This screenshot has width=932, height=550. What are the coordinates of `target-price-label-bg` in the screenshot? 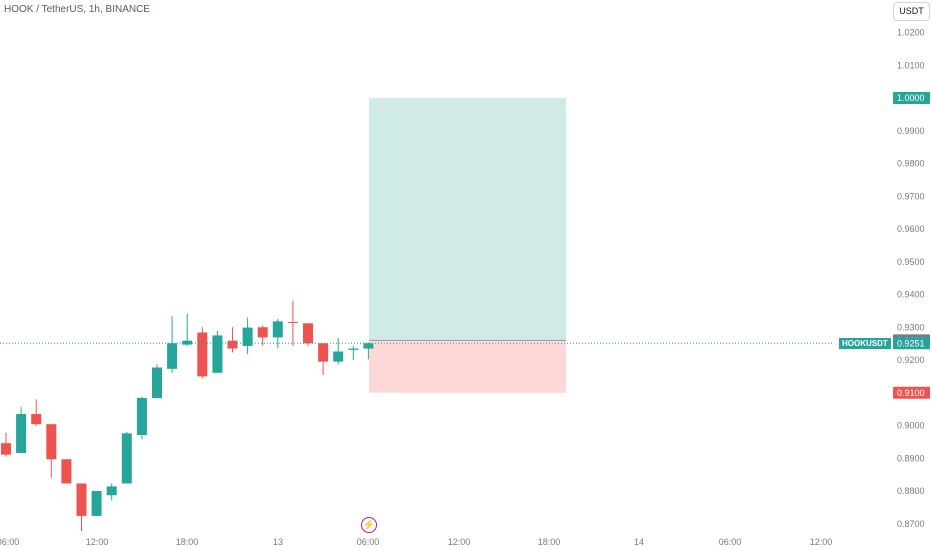 It's located at (911, 98).